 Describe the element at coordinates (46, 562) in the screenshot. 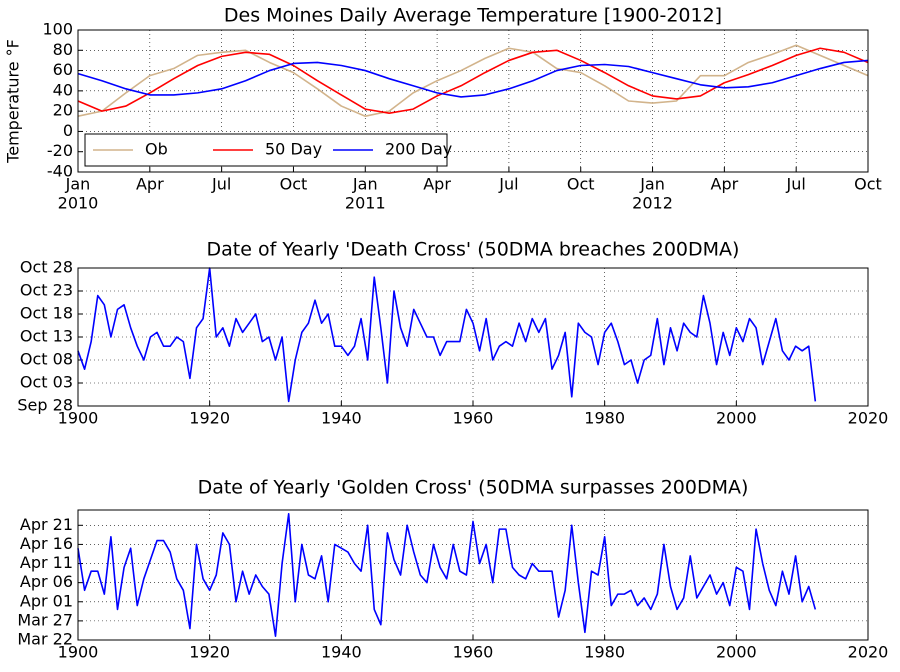

I see `y-tick-label: Apr 11` at that location.